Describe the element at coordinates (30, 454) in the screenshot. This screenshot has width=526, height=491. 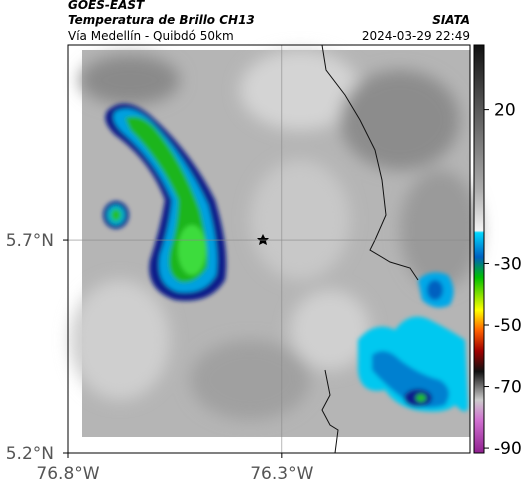
I see `y-tick-label: 5.2°N` at that location.